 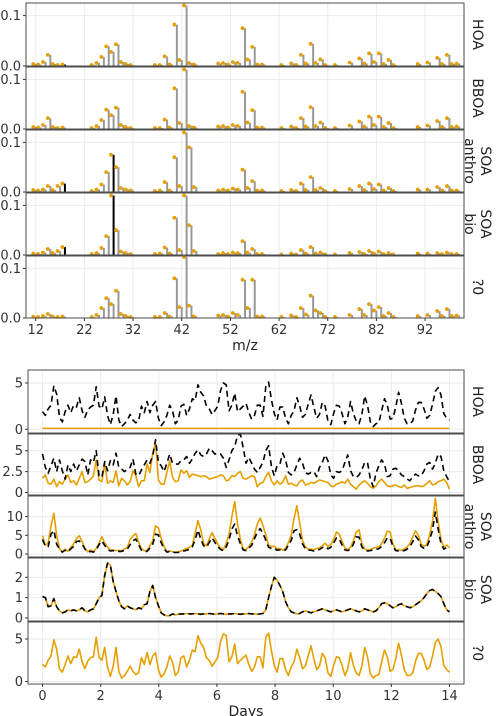 I want to click on x-tick-label: 72, so click(x=327, y=330).